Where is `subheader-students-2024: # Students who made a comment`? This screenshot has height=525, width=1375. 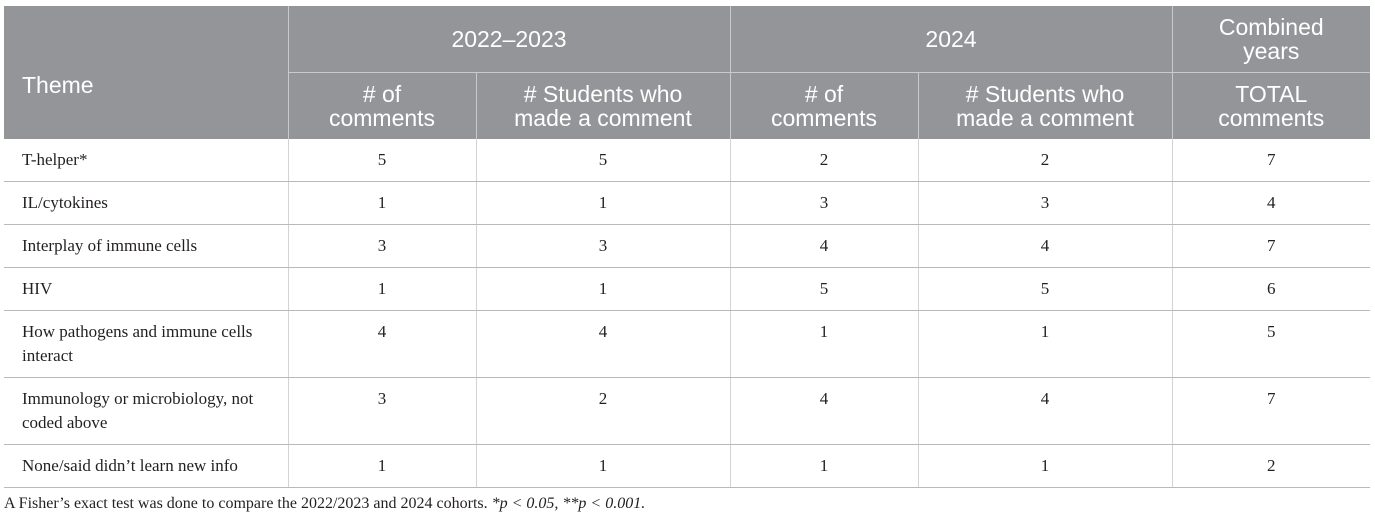
subheader-students-2024: # Students who made a comment is located at coordinates (1045, 105).